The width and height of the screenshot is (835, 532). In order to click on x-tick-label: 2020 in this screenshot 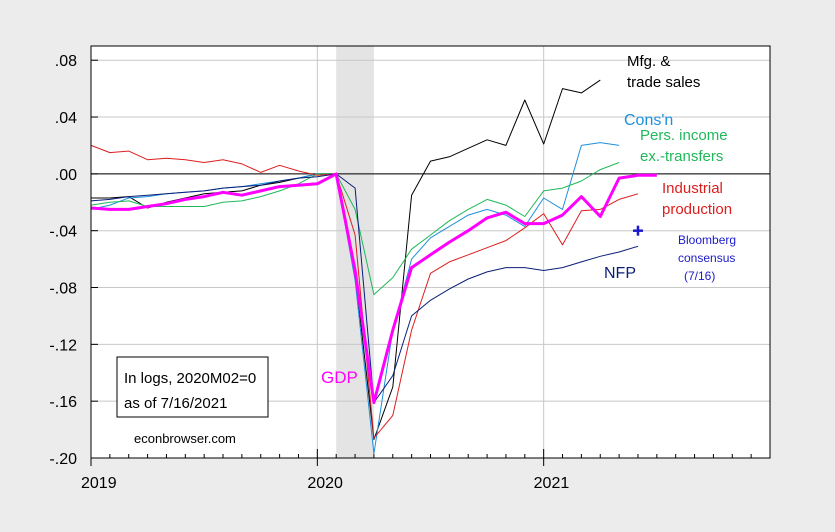, I will do `click(325, 483)`.